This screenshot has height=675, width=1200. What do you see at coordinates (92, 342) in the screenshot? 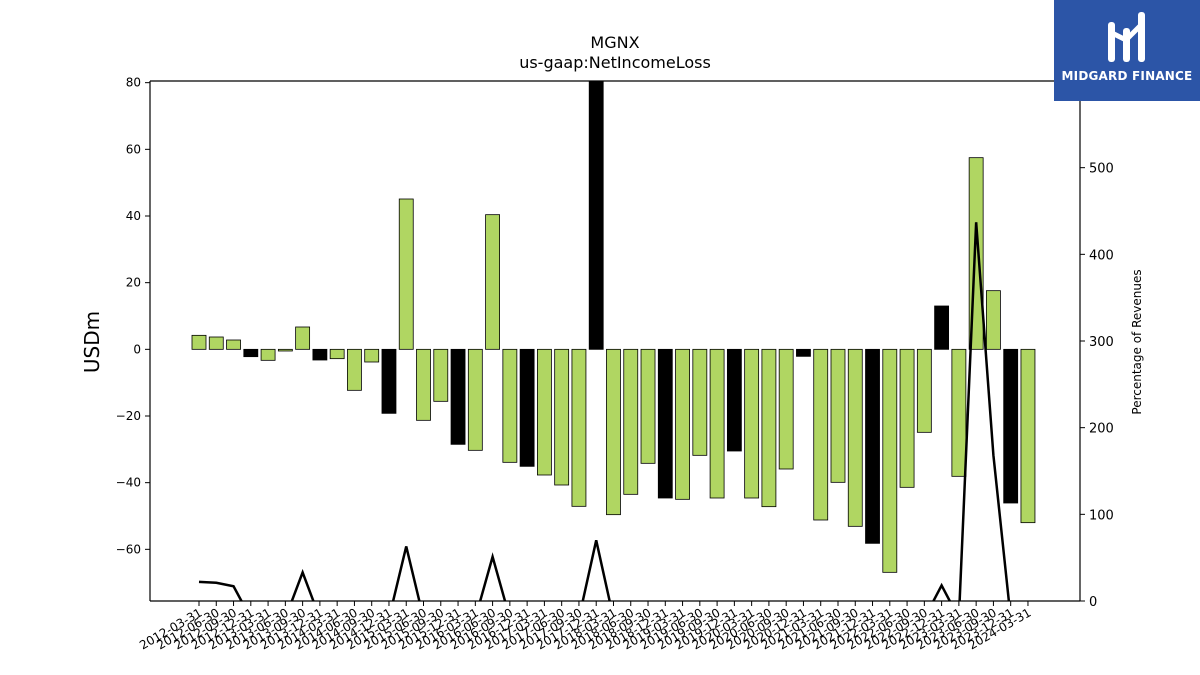
I see `y-axis-label: USDm` at bounding box center [92, 342].